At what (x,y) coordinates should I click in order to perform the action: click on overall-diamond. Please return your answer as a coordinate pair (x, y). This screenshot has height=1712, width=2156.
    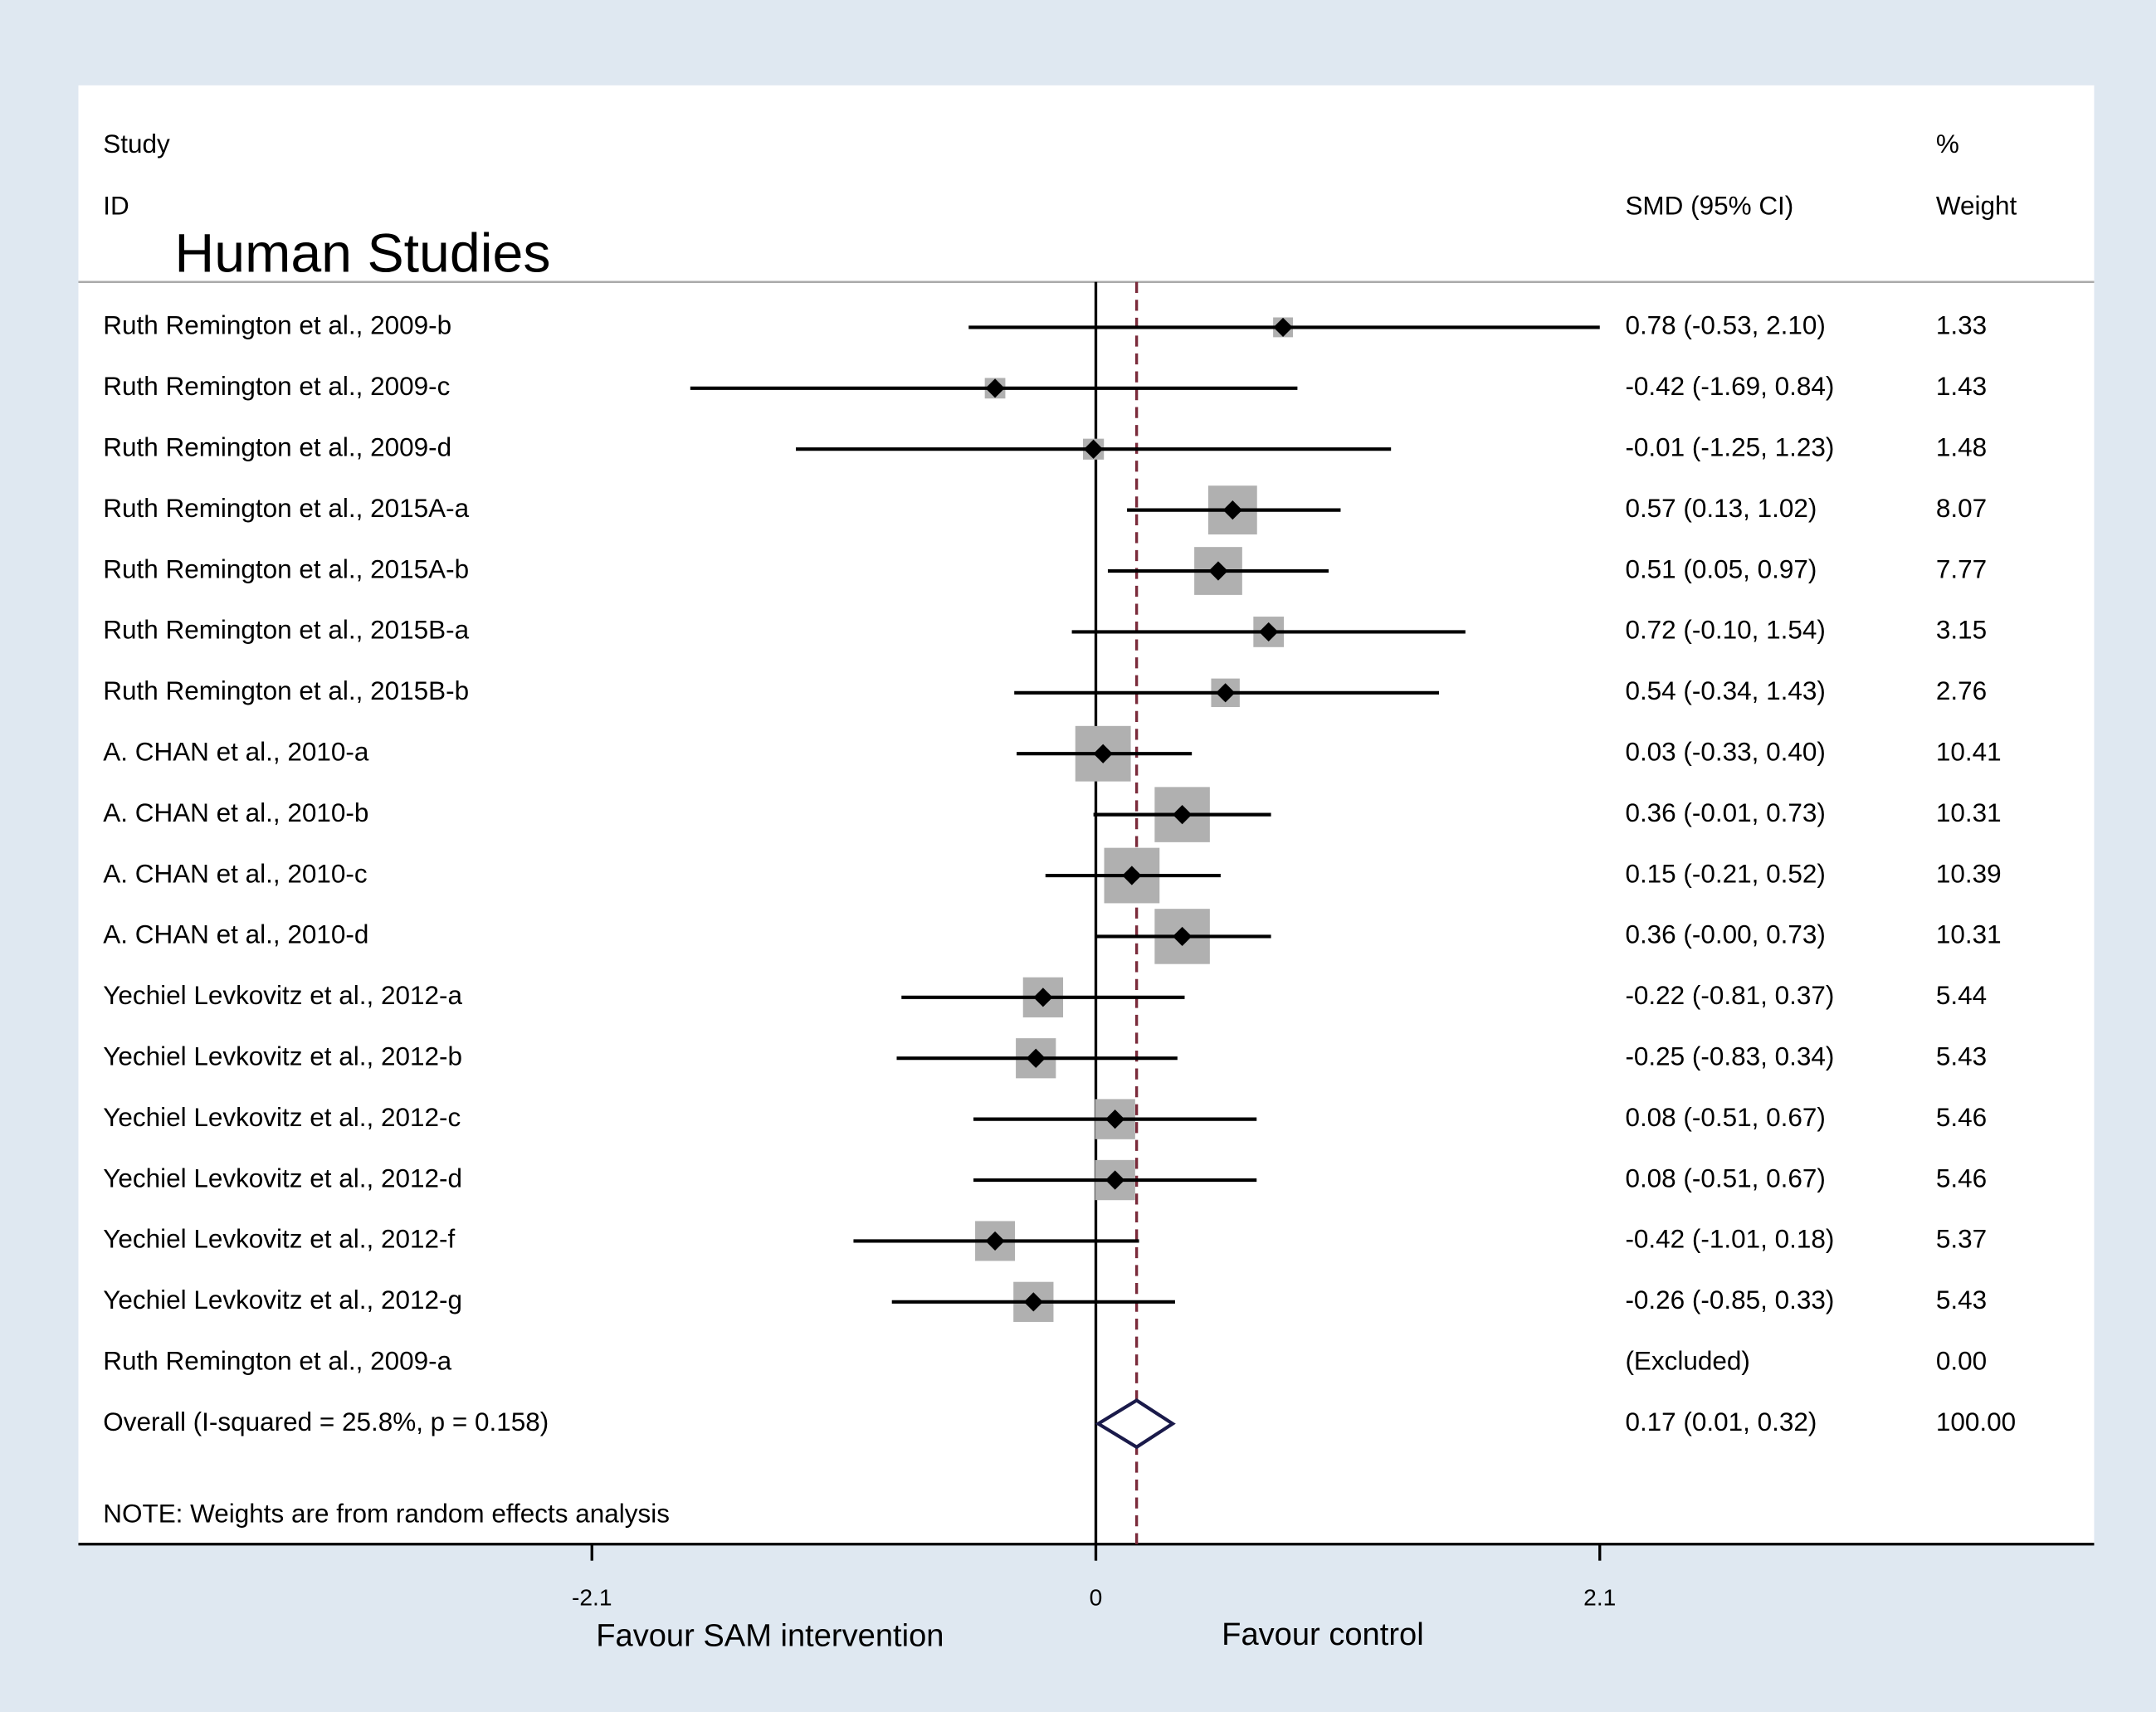
    Looking at the image, I should click on (1136, 1424).